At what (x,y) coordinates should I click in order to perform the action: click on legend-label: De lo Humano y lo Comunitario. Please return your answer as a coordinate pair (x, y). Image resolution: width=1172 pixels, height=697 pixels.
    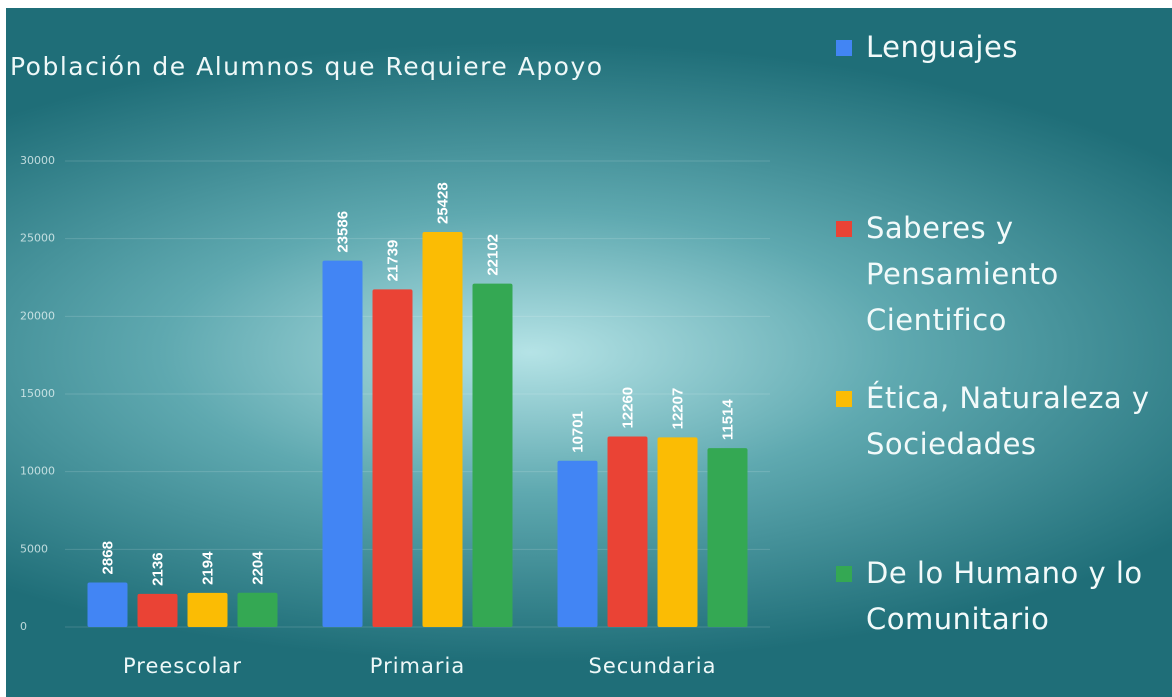
    Looking at the image, I should click on (1004, 596).